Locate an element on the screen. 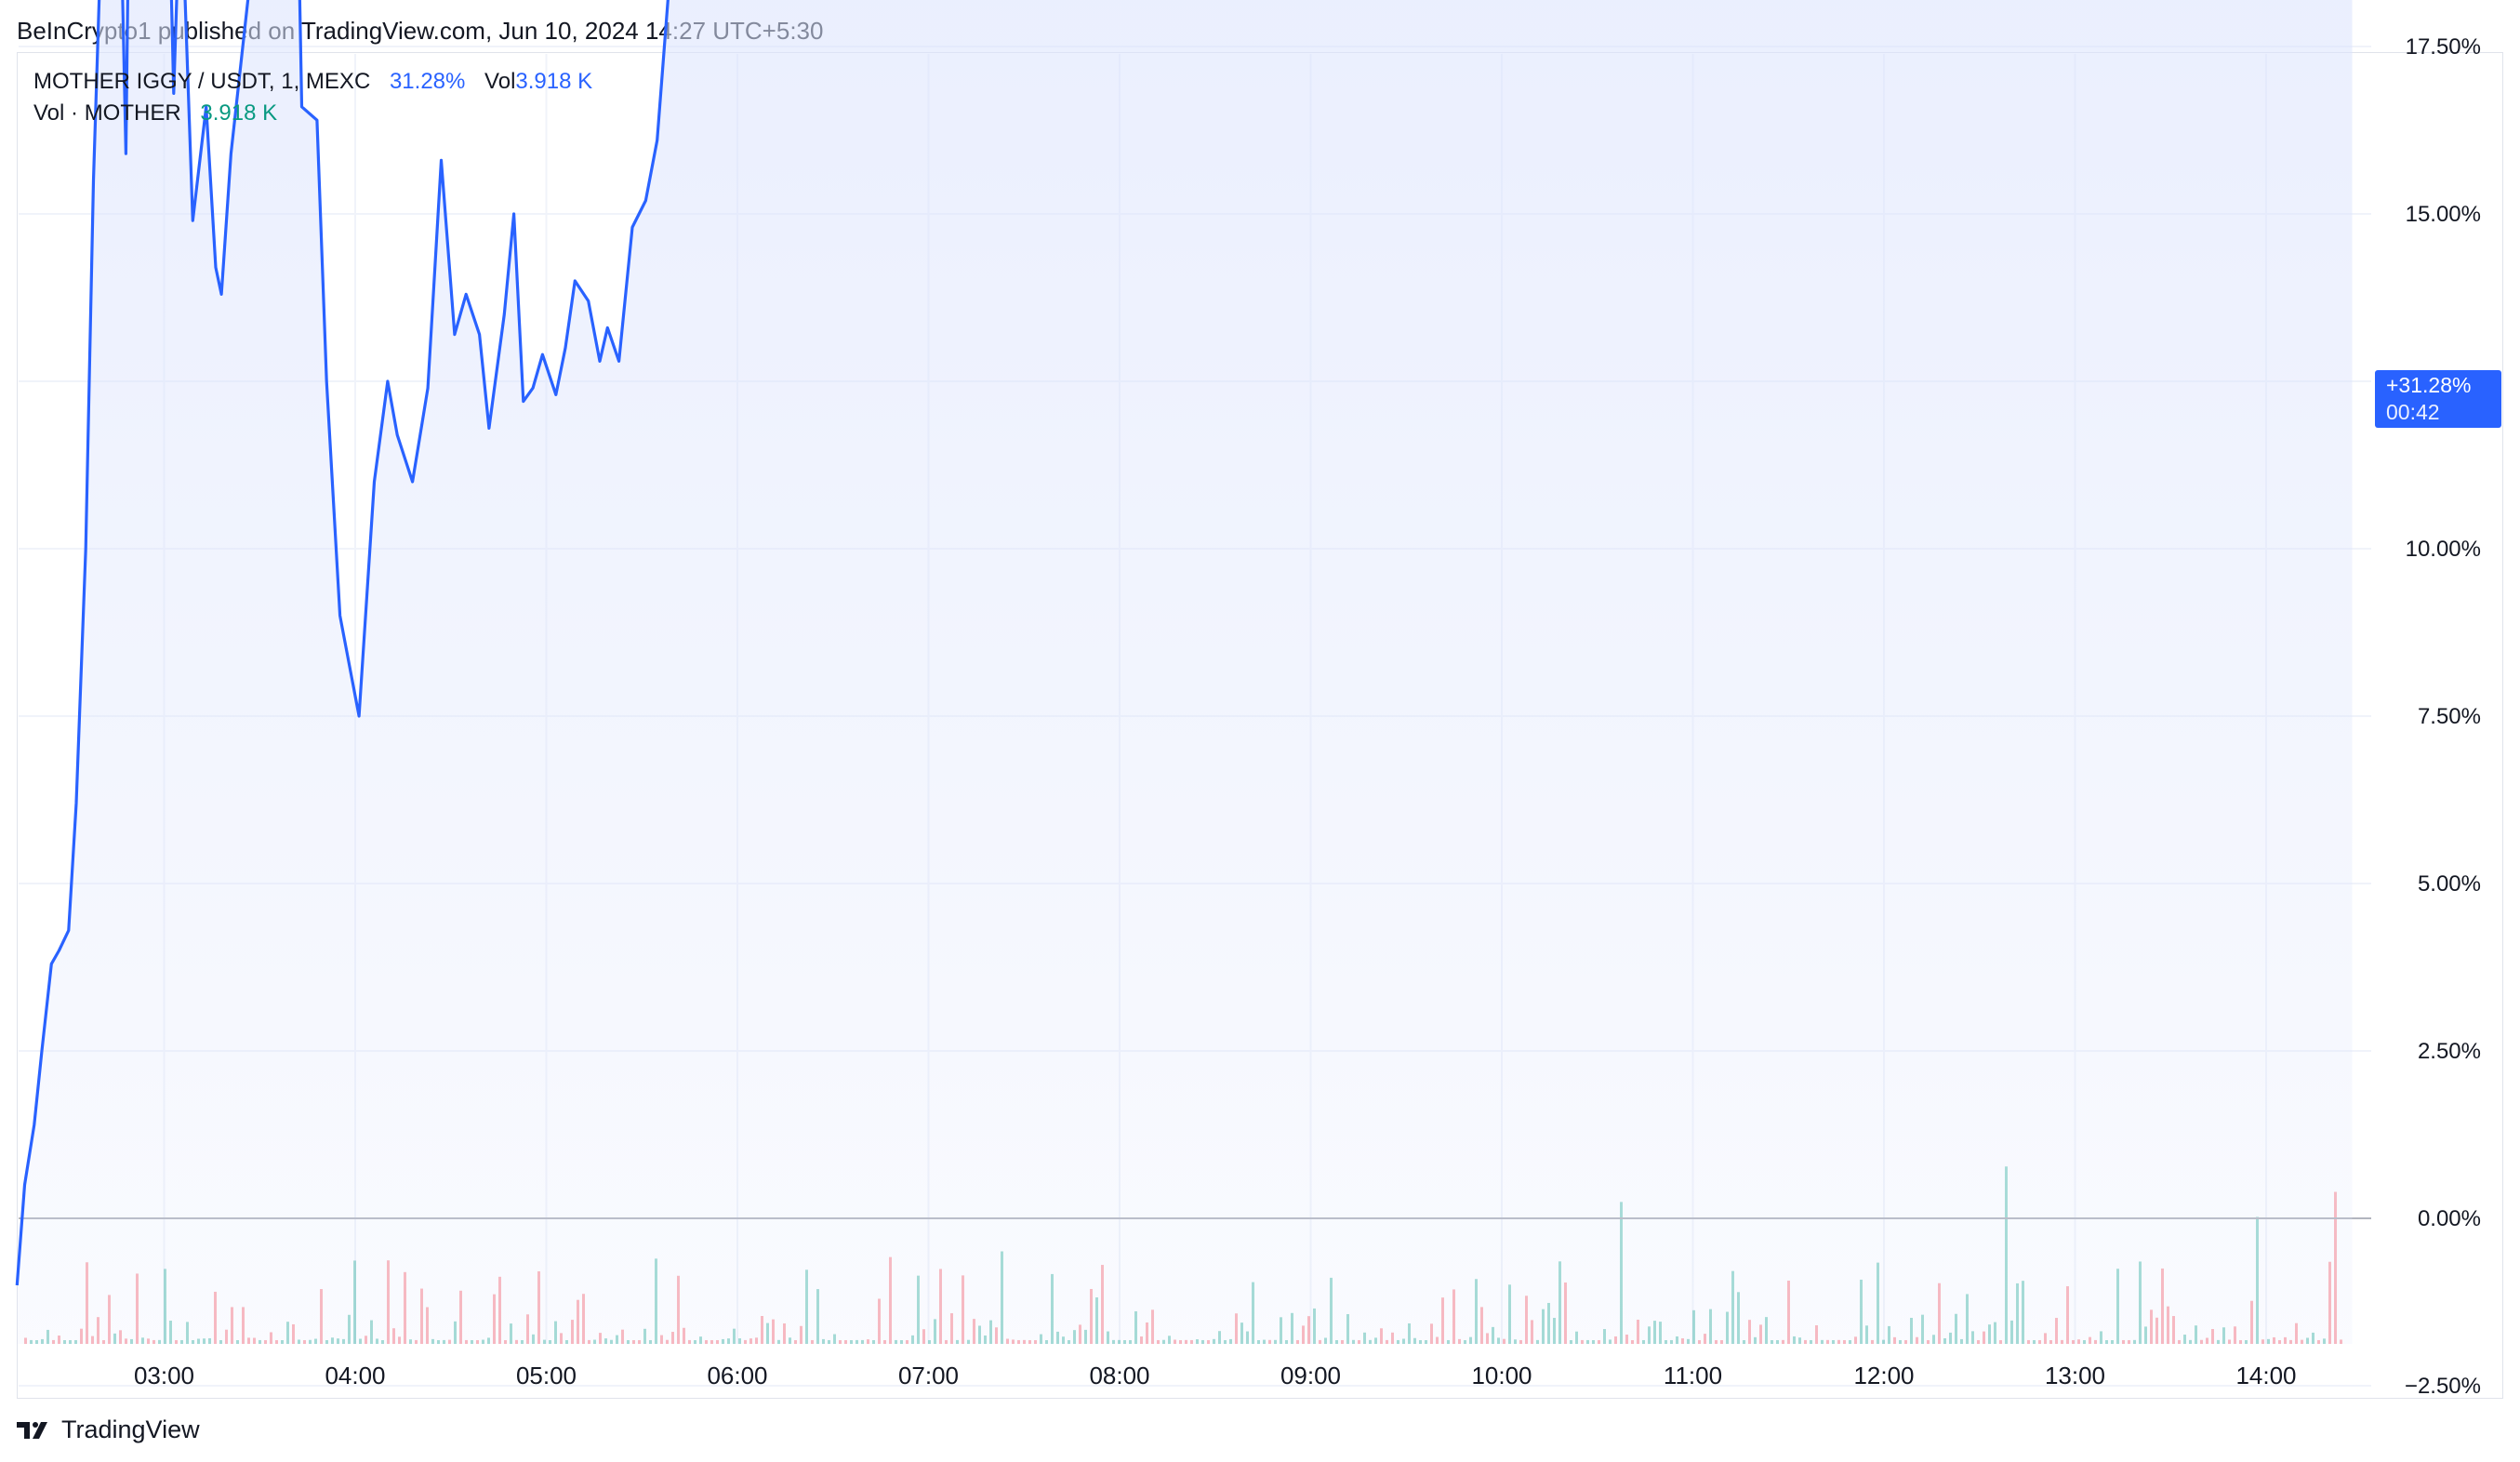 Image resolution: width=2520 pixels, height=1462 pixels. y-tick-label: 2.50% is located at coordinates (2449, 1051).